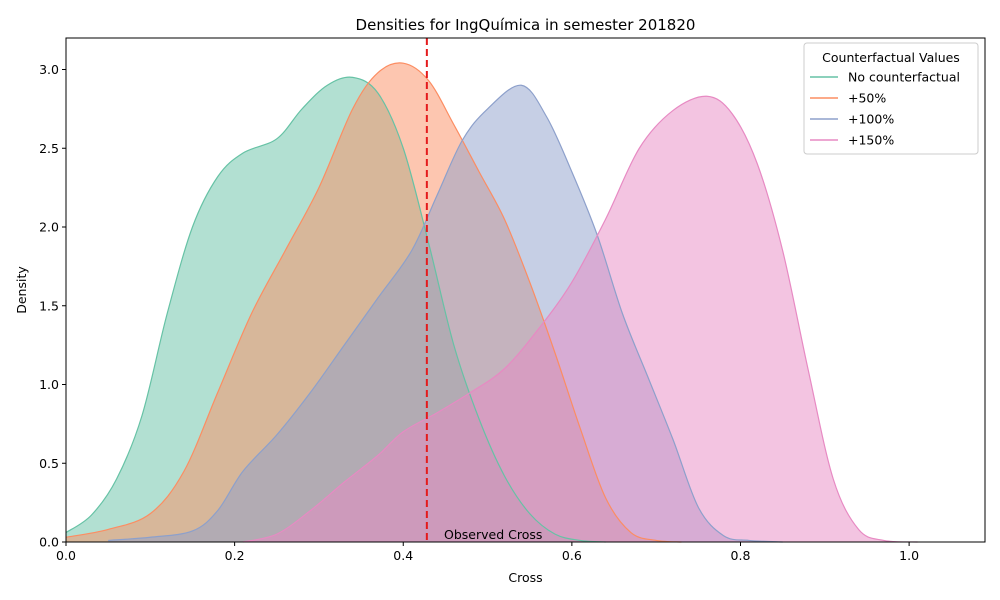  I want to click on y-tick-label-4: 2.0, so click(49, 227).